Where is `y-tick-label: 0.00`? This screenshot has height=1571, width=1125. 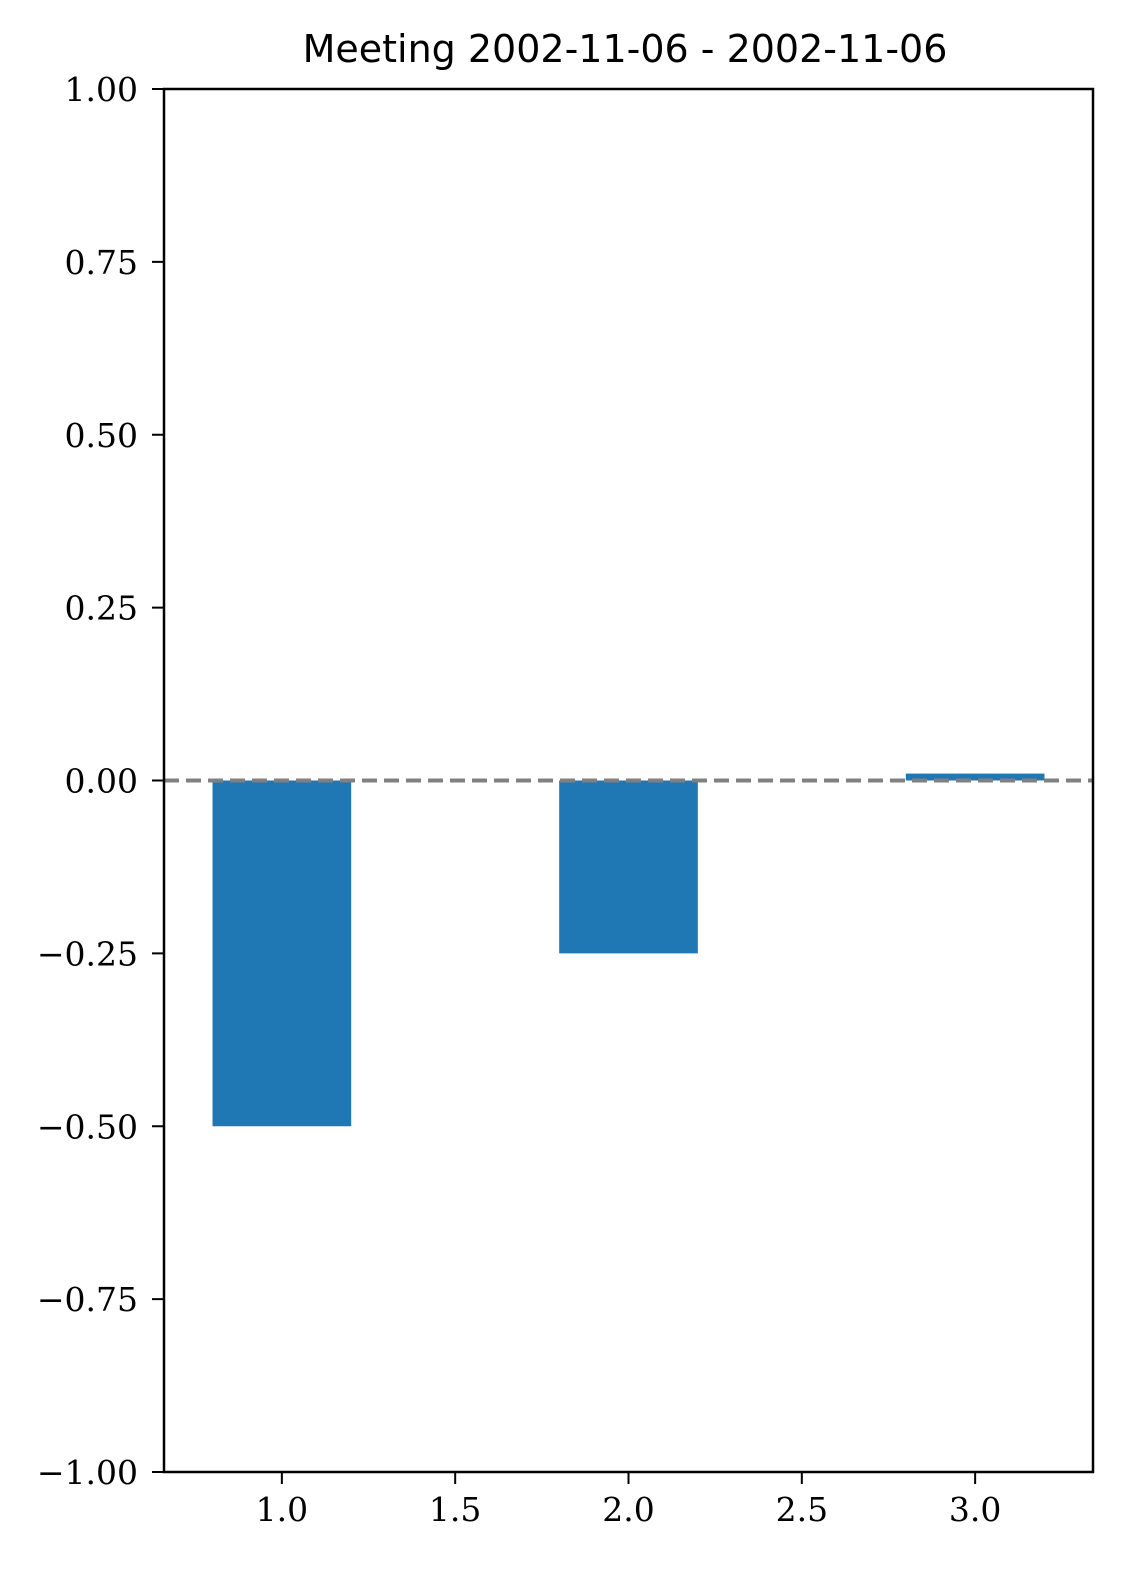 y-tick-label: 0.00 is located at coordinates (101, 781).